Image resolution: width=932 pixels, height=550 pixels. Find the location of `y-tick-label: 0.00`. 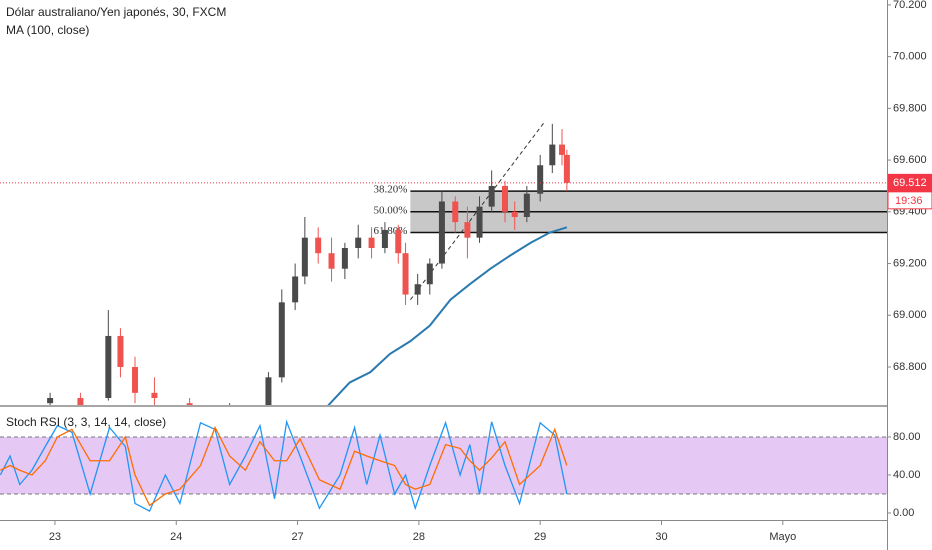

y-tick-label: 0.00 is located at coordinates (903, 513).